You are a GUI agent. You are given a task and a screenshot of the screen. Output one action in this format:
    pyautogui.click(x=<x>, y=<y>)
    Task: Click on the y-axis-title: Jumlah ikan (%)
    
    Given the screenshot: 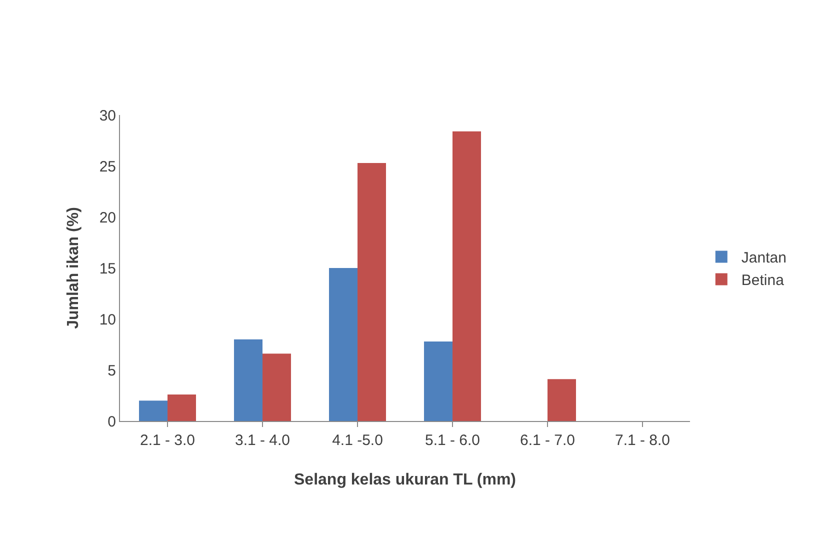 What is the action you would take?
    pyautogui.click(x=73, y=268)
    